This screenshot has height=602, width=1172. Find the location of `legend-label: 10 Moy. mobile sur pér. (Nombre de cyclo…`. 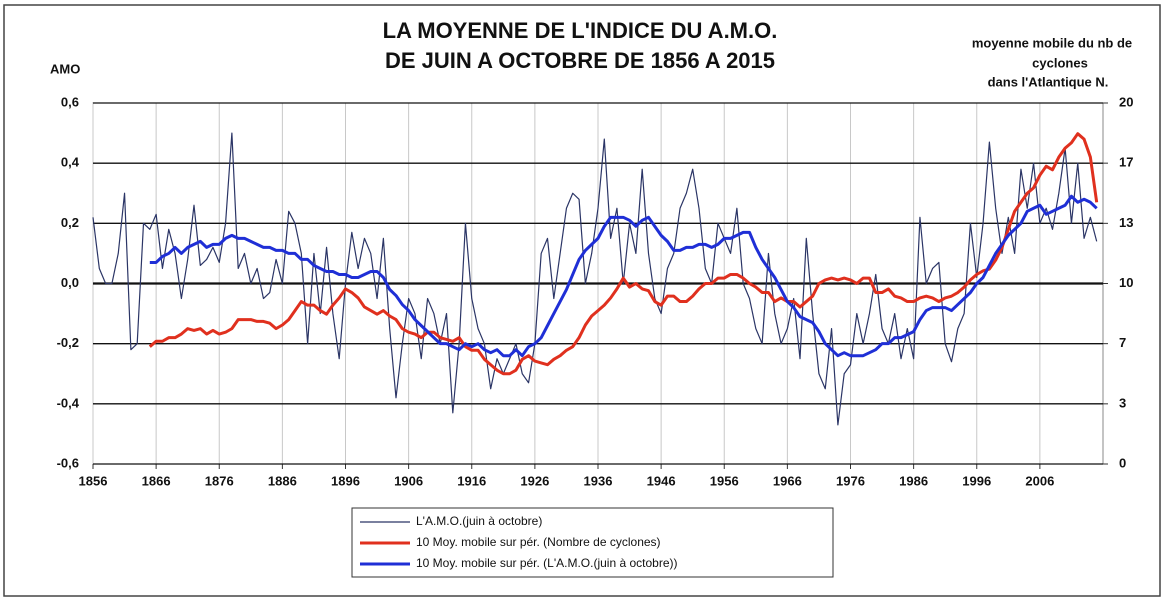

legend-label: 10 Moy. mobile sur pér. (Nombre de cyclo… is located at coordinates (538, 542).